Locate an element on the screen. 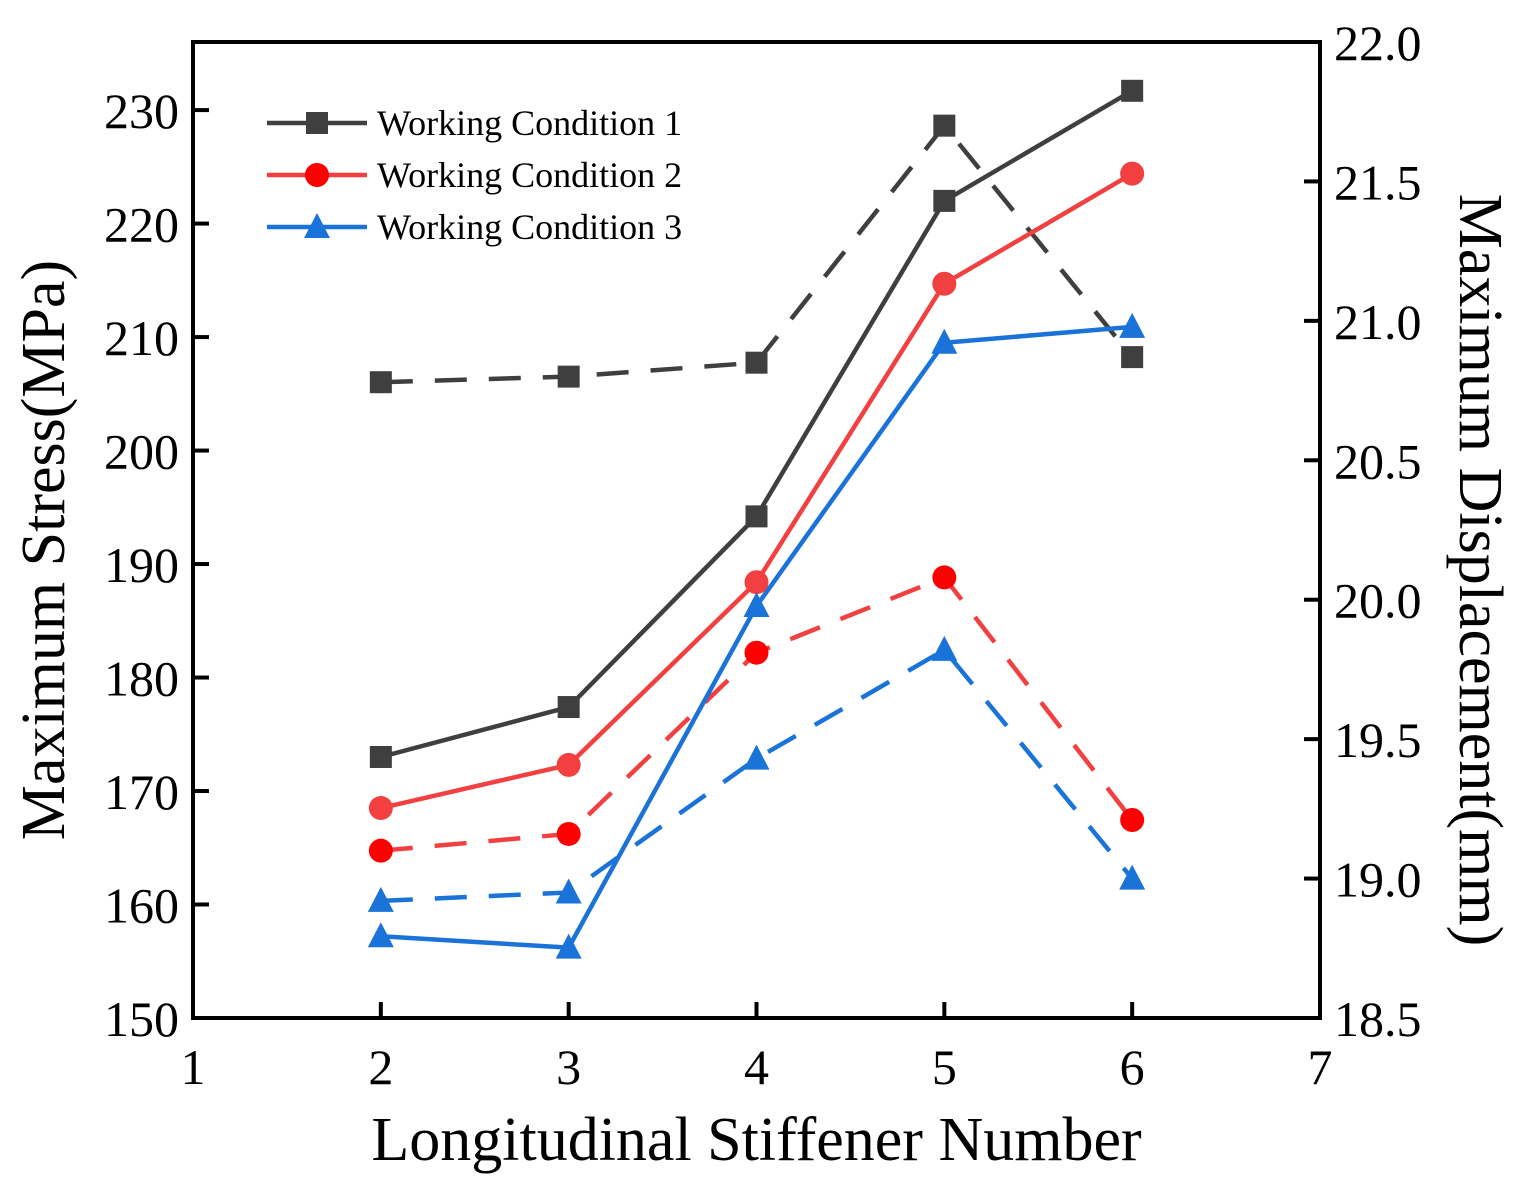 Image resolution: width=1522 pixels, height=1192 pixels. y-tick-label: 200 is located at coordinates (141, 452).